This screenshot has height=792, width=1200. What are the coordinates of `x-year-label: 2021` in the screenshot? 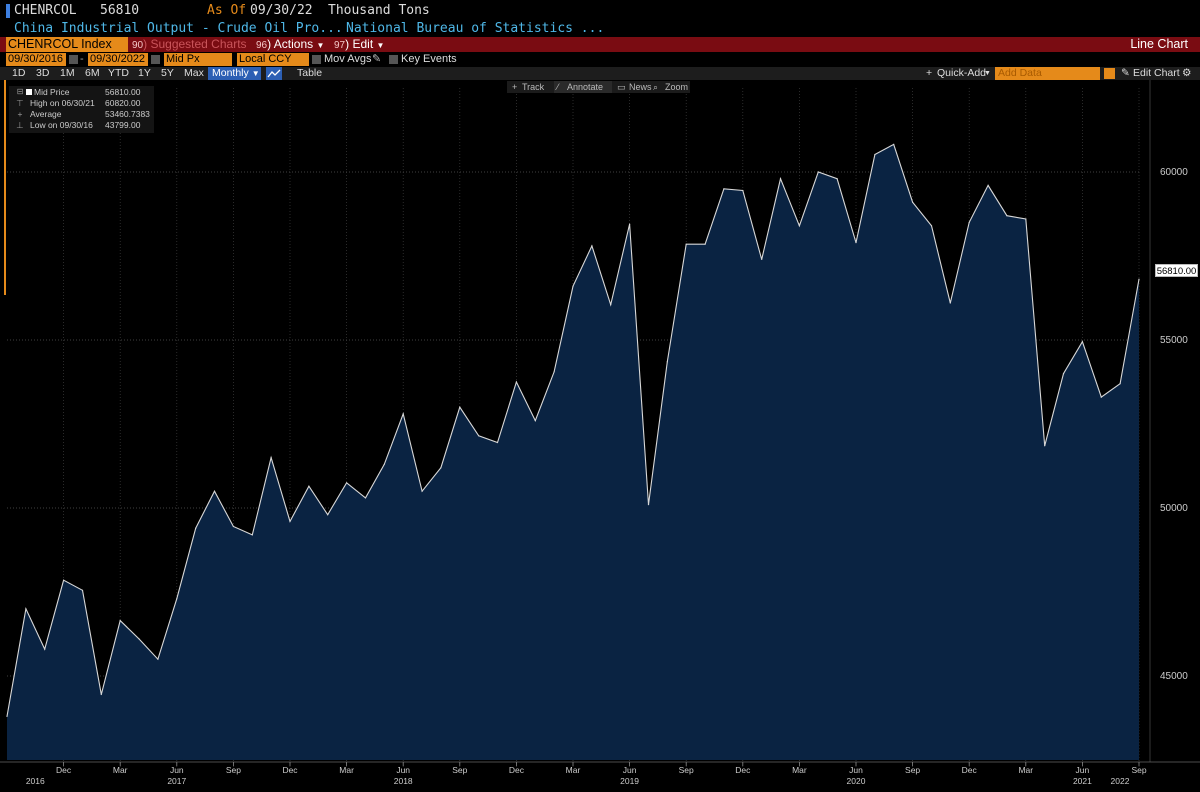 It's located at (1082, 781).